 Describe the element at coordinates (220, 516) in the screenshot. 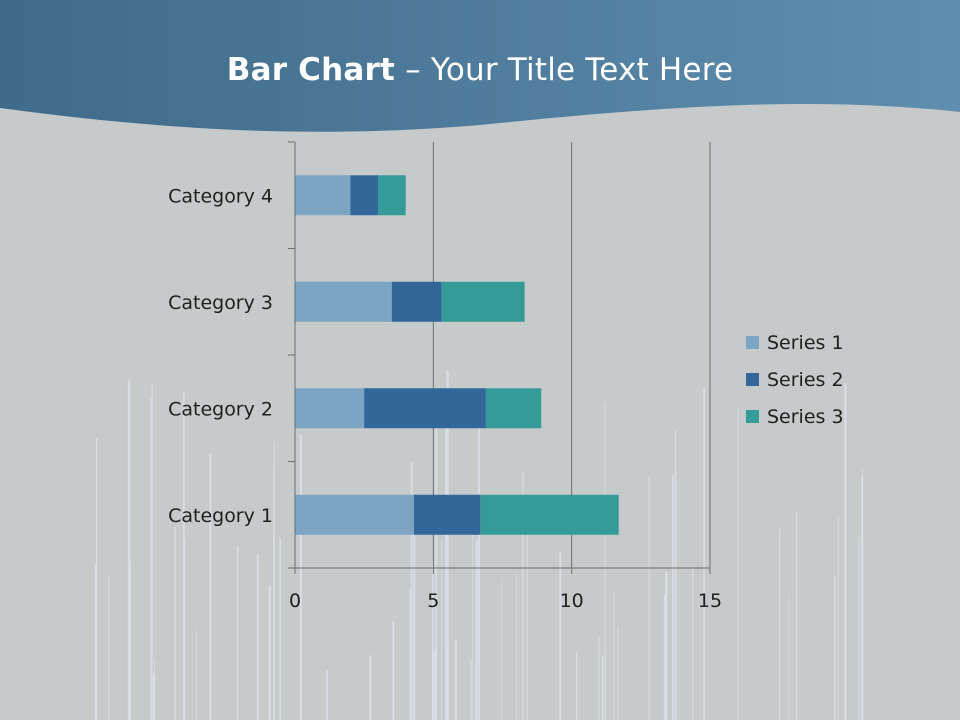

I see `category-label: Category 1` at that location.